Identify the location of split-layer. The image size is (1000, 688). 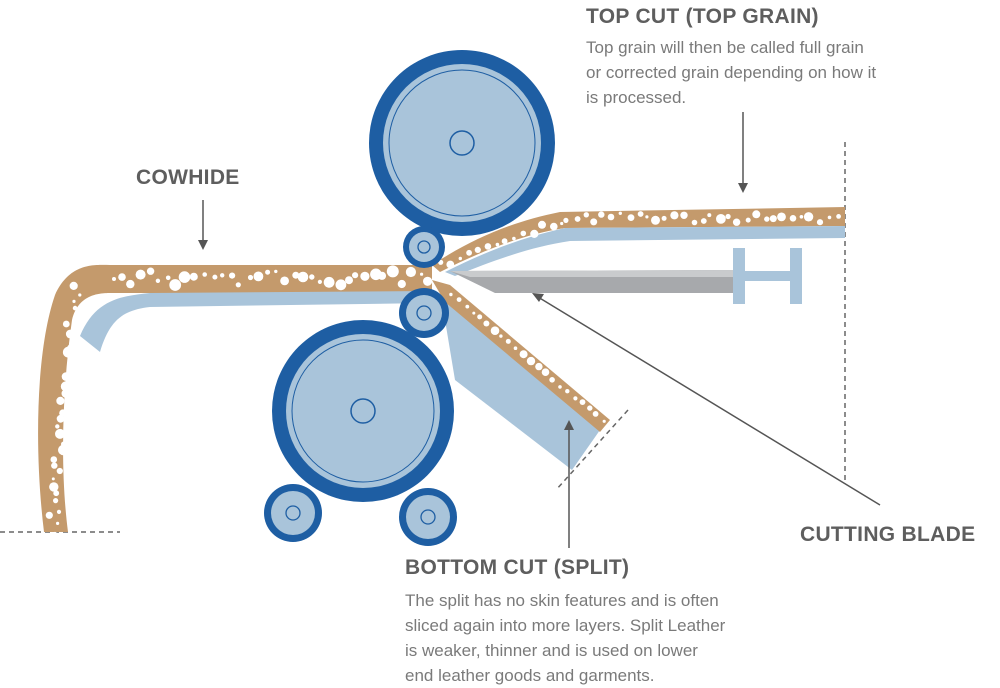
(521, 375).